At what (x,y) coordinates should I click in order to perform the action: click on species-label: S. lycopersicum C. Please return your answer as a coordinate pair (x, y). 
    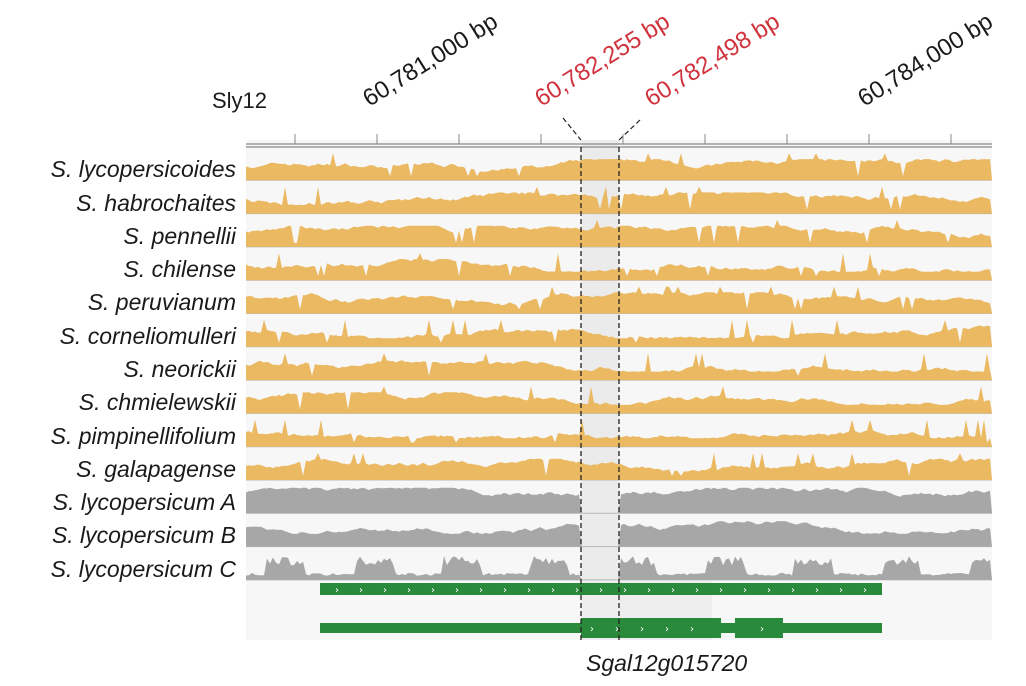
    Looking at the image, I should click on (143, 569).